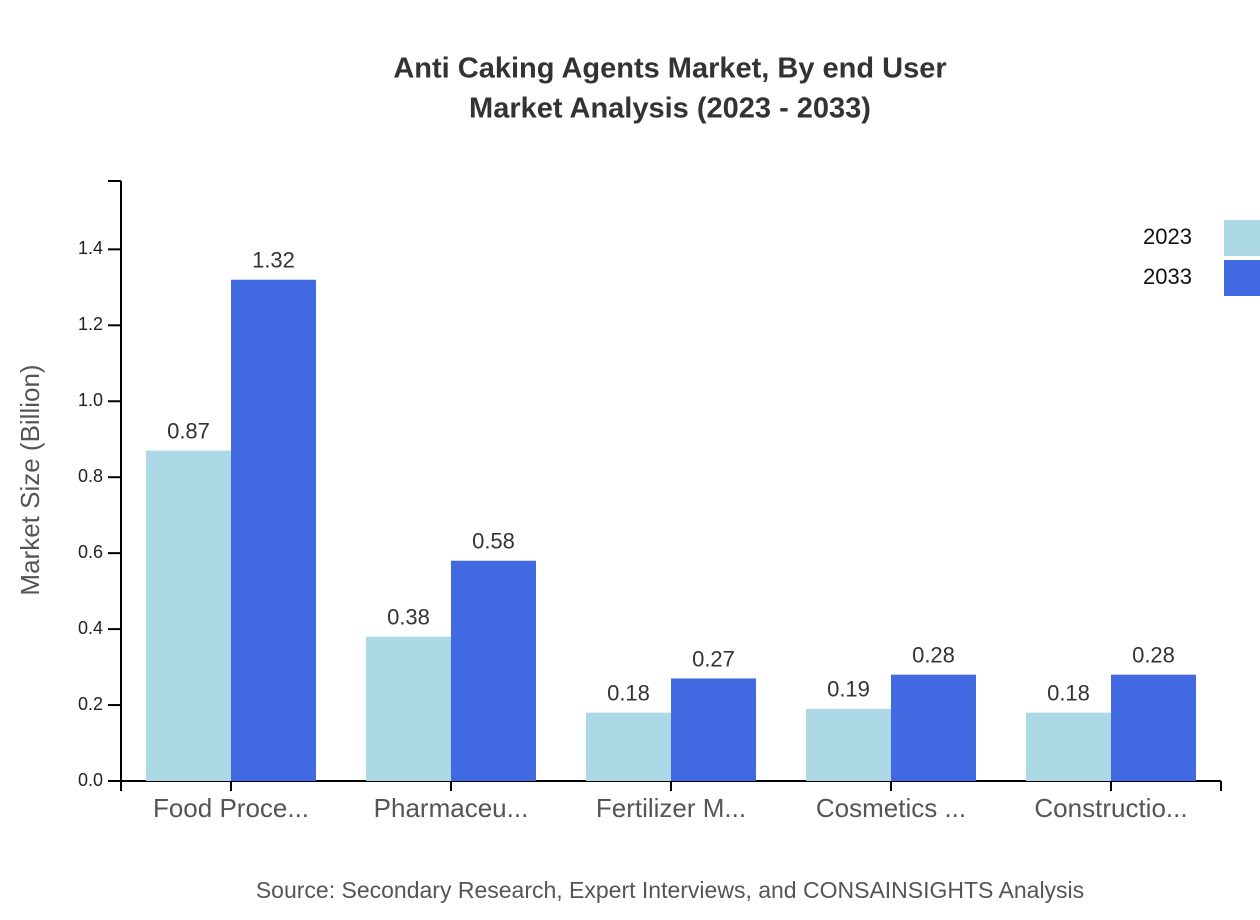 Image resolution: width=1260 pixels, height=920 pixels. Describe the element at coordinates (90, 704) in the screenshot. I see `y-tick-label: 0.2` at that location.